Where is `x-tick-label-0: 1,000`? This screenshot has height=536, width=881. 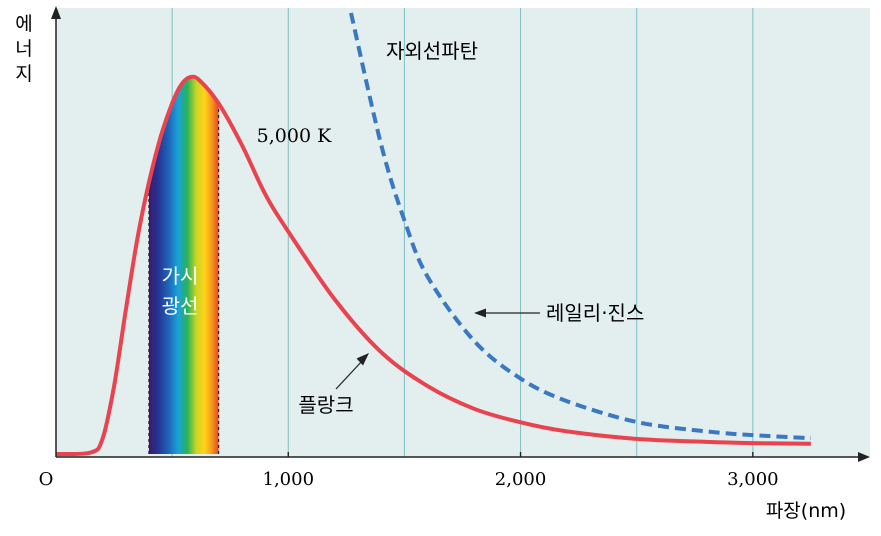
x-tick-label-0: 1,000 is located at coordinates (289, 479).